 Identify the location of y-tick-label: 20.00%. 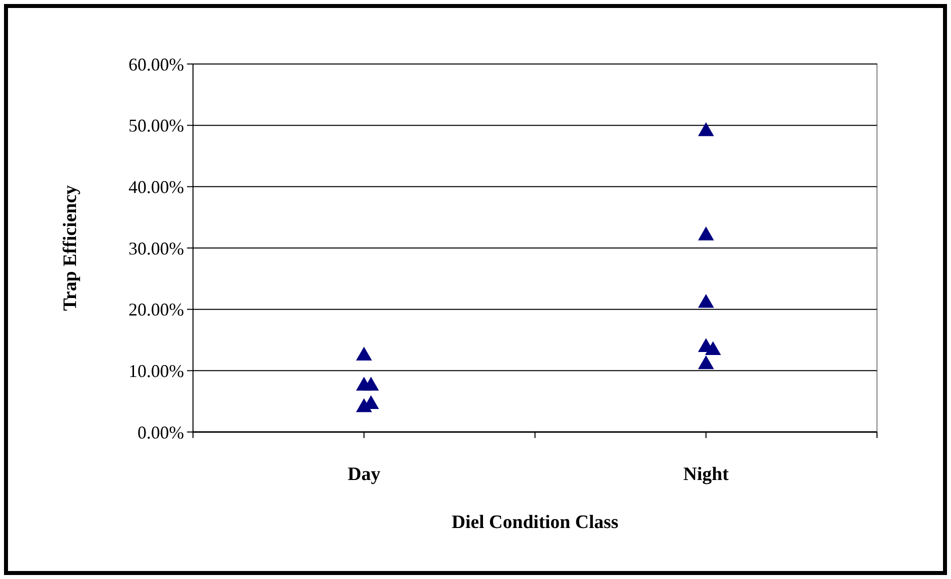
(156, 310).